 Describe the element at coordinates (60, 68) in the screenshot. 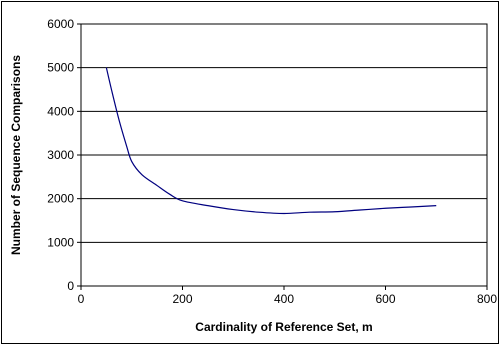

I see `y-tick-label: 5000` at that location.